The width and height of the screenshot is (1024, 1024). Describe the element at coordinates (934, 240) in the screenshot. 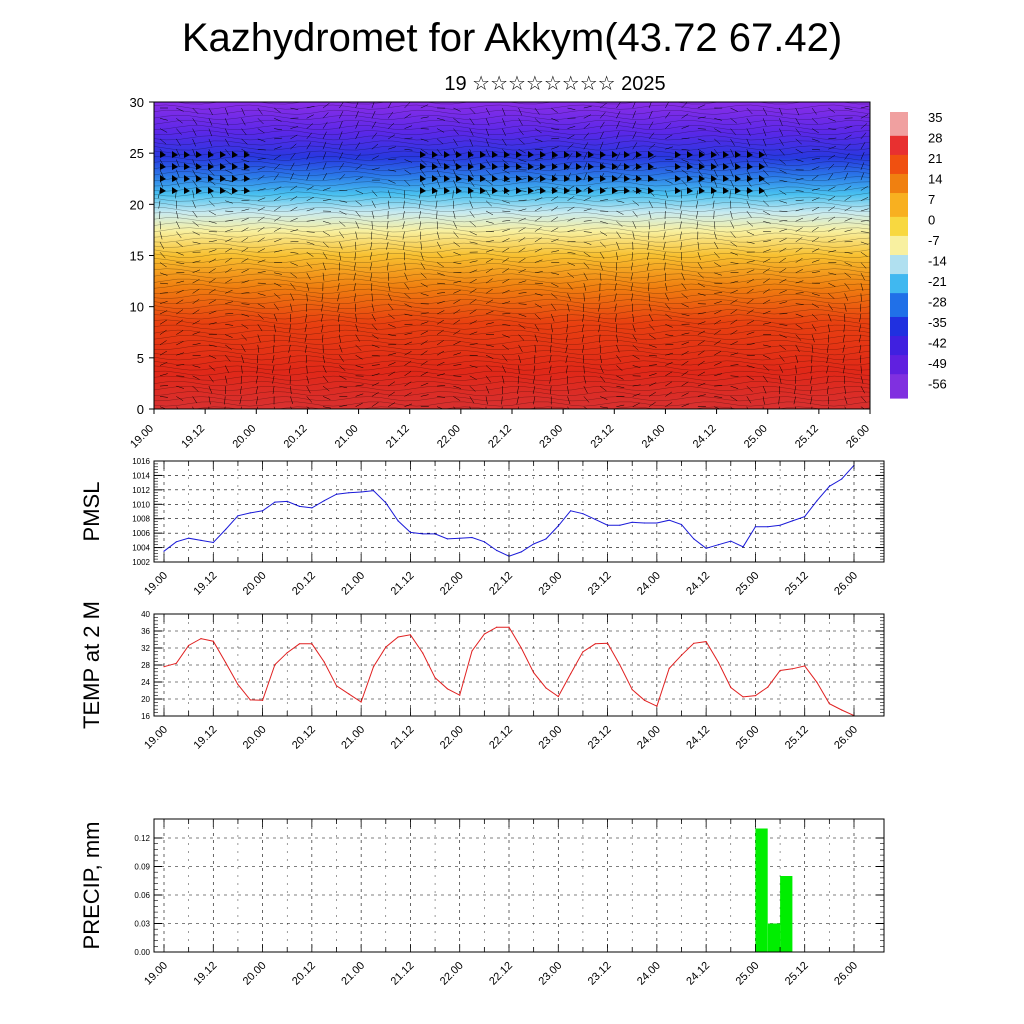

I see `colorbar-label: -7` at that location.